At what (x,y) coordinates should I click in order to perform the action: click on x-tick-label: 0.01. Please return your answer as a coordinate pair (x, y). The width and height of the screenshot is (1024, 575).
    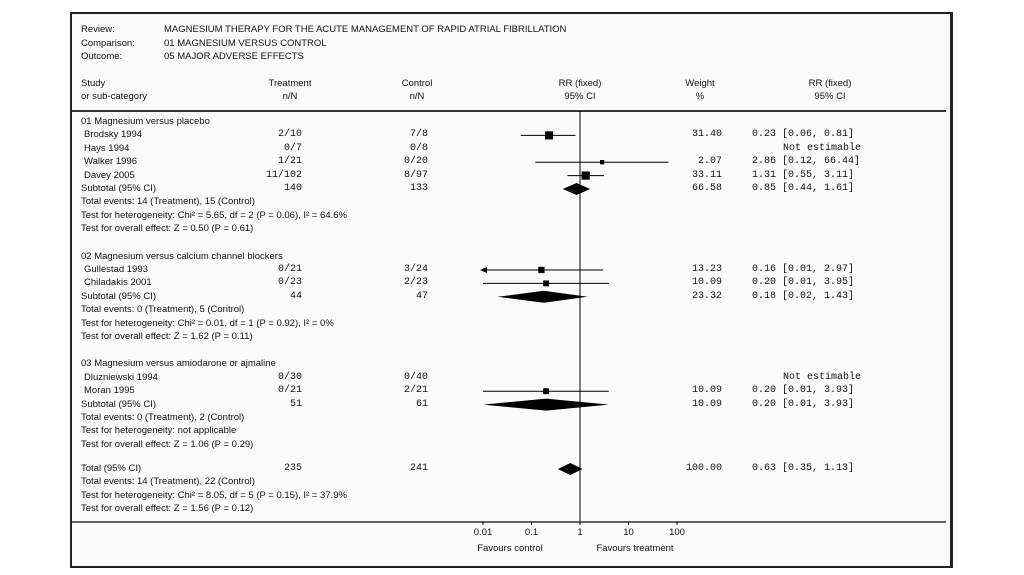
    Looking at the image, I should click on (483, 532).